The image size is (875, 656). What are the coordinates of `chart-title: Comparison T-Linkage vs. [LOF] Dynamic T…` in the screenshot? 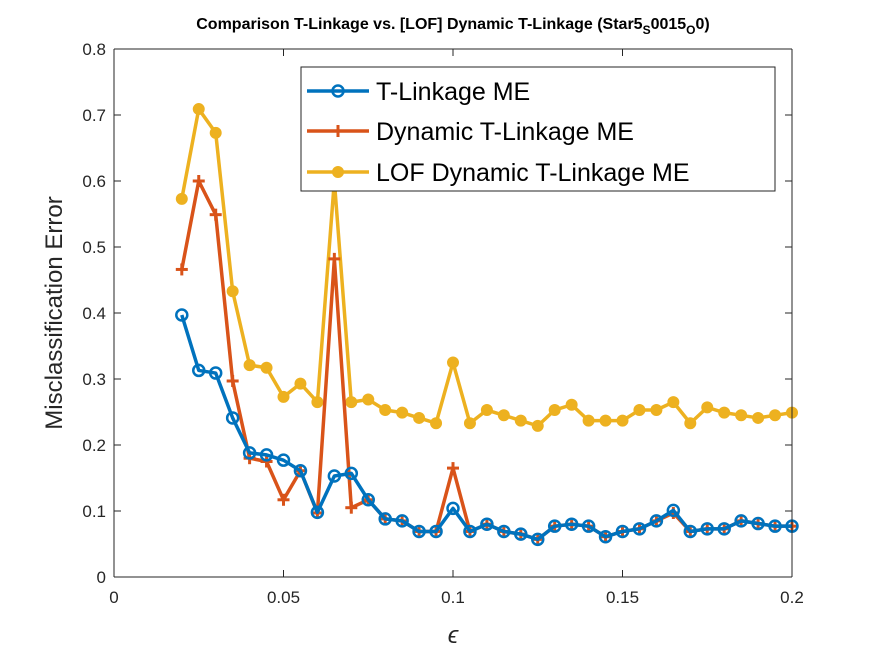 It's located at (453, 26).